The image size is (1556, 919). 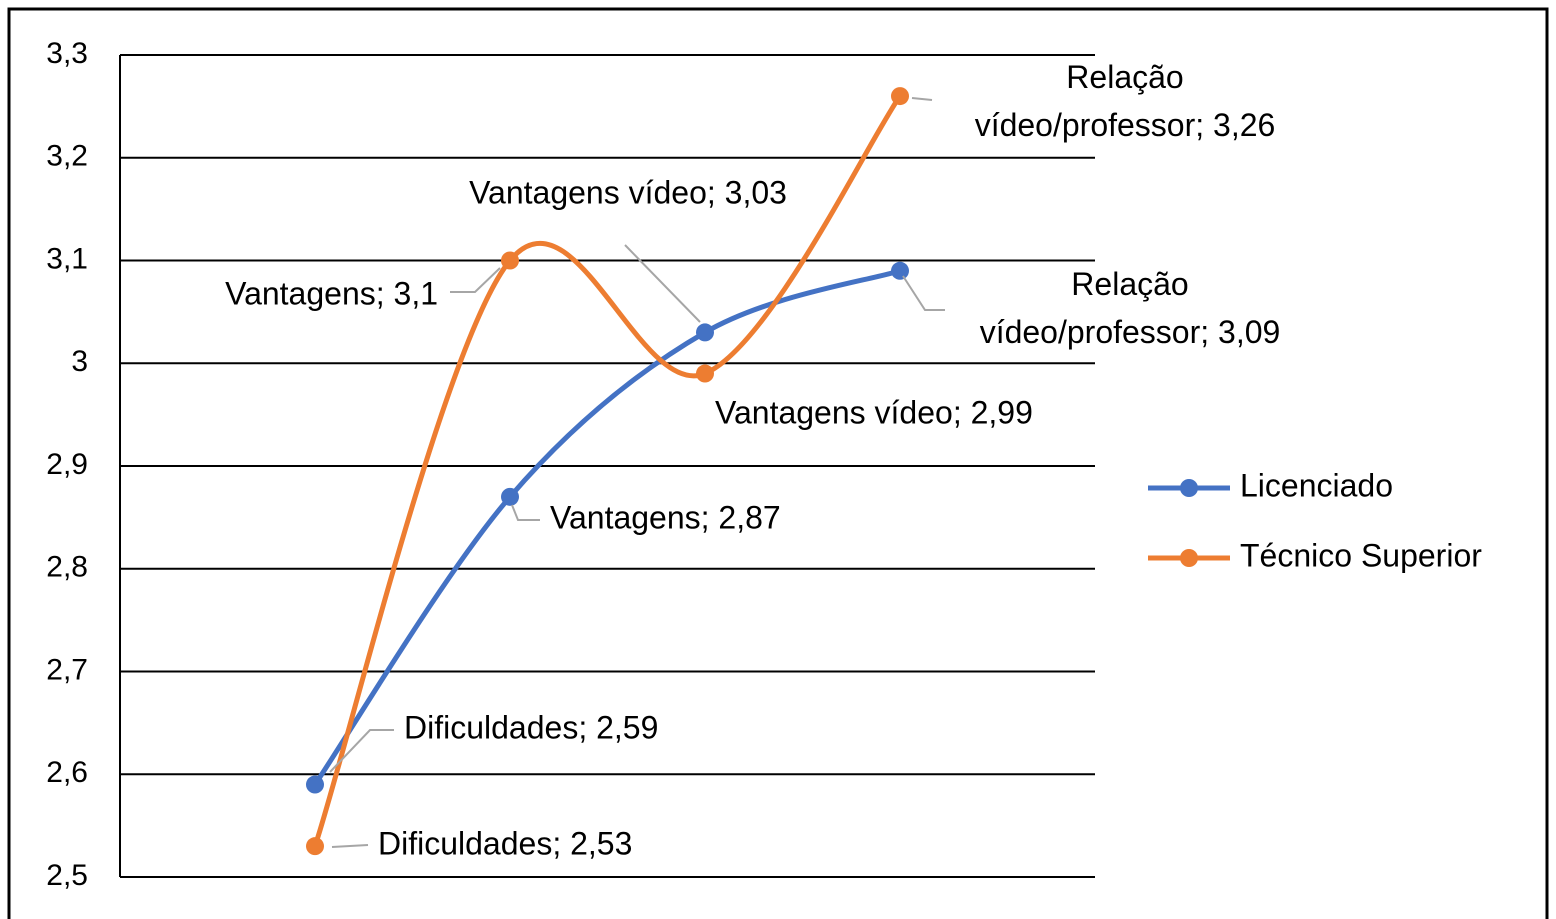 What do you see at coordinates (67, 464) in the screenshot?
I see `y-tick-label: 2,9` at bounding box center [67, 464].